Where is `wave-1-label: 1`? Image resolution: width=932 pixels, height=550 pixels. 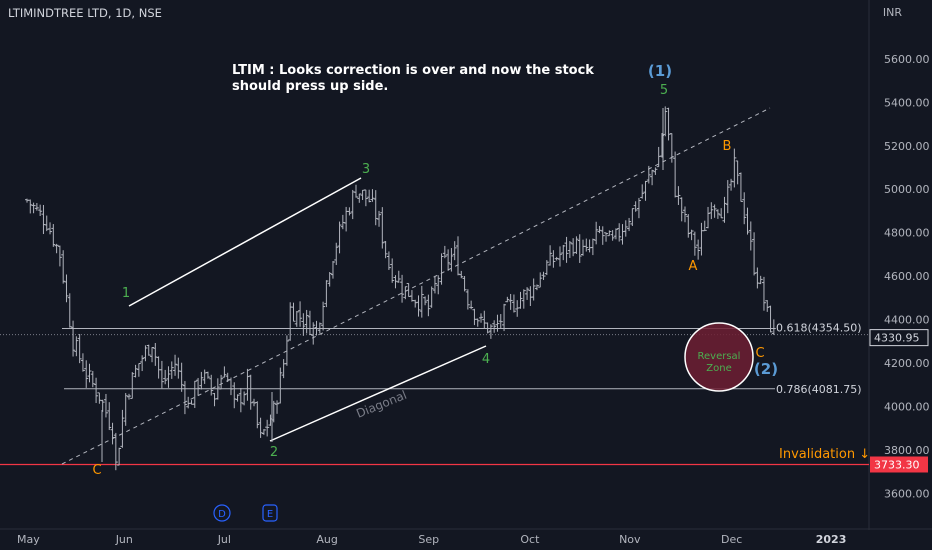 wave-1-label: 1 is located at coordinates (126, 293).